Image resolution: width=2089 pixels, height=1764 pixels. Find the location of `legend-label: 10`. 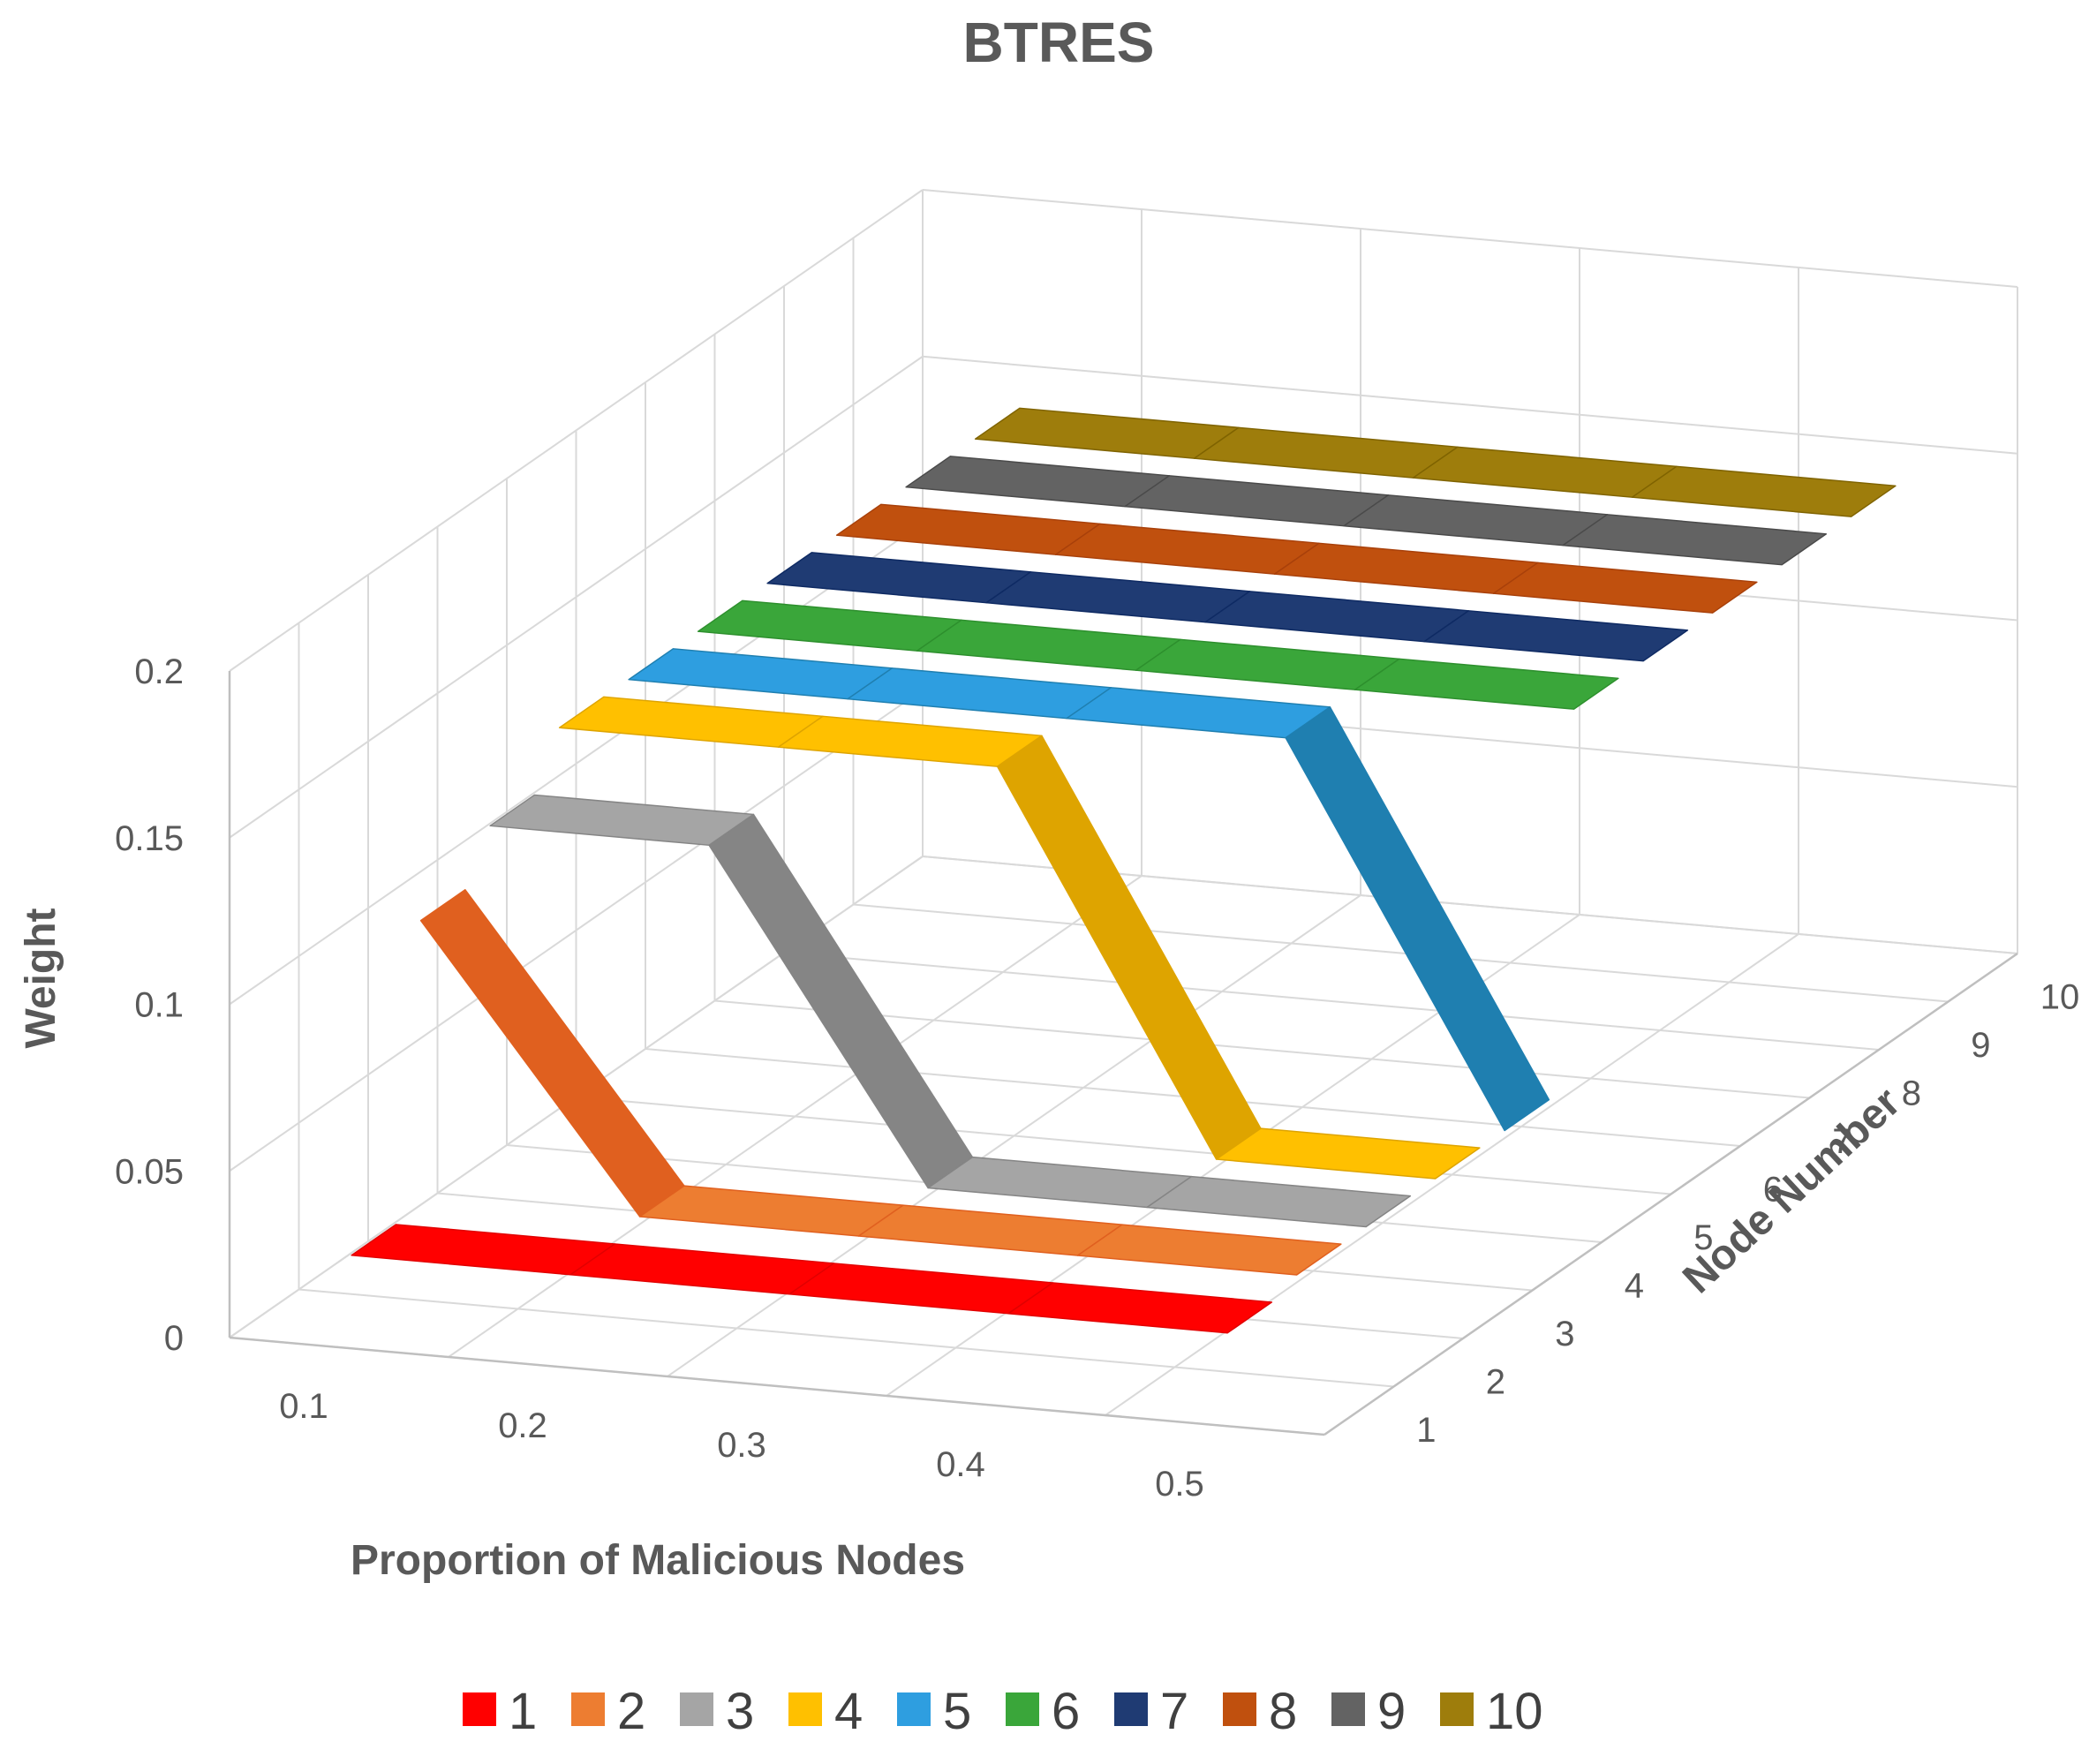

legend-label: 10 is located at coordinates (1515, 1711).